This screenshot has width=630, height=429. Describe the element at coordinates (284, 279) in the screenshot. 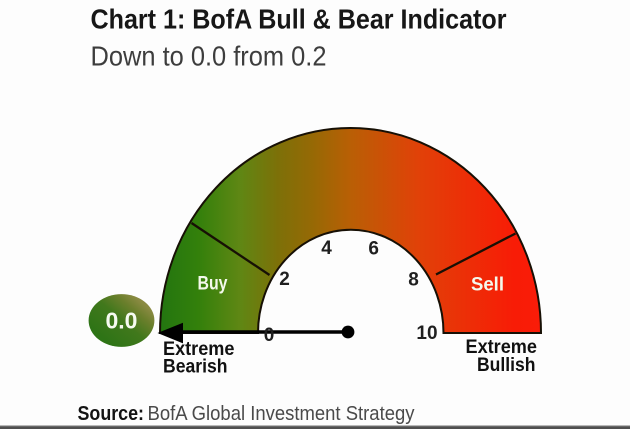

I see `svg-text: 2` at that location.